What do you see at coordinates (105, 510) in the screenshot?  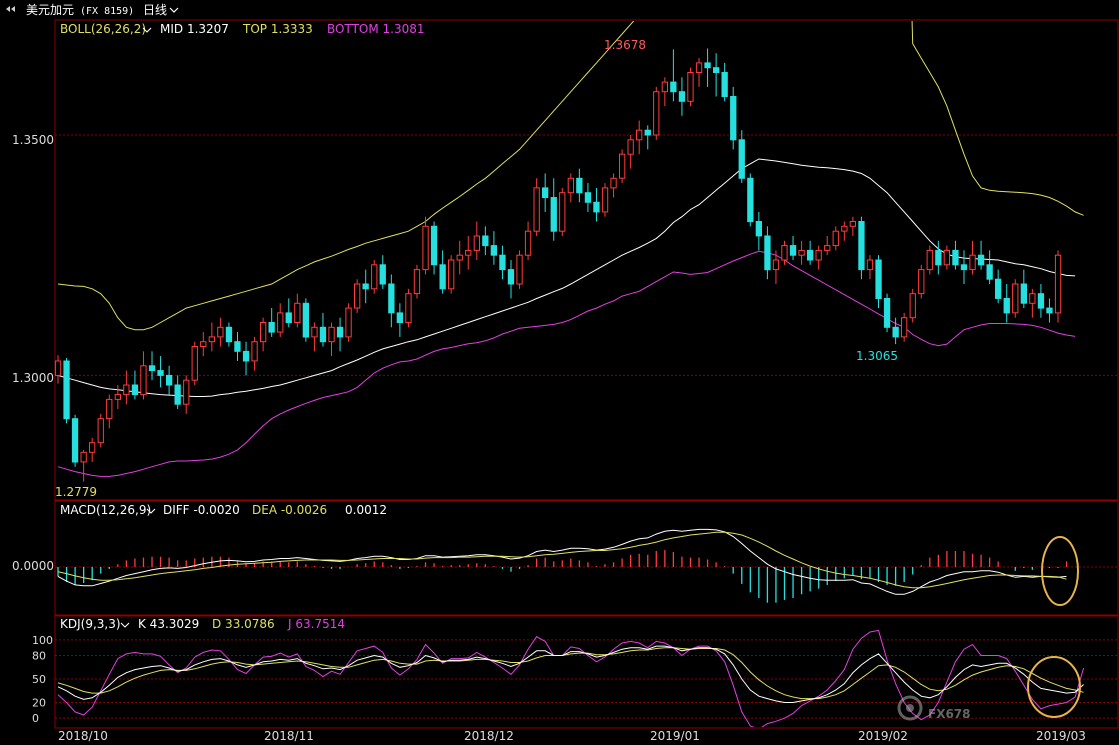 I see `macd-name: MACD(12,26,9)` at bounding box center [105, 510].